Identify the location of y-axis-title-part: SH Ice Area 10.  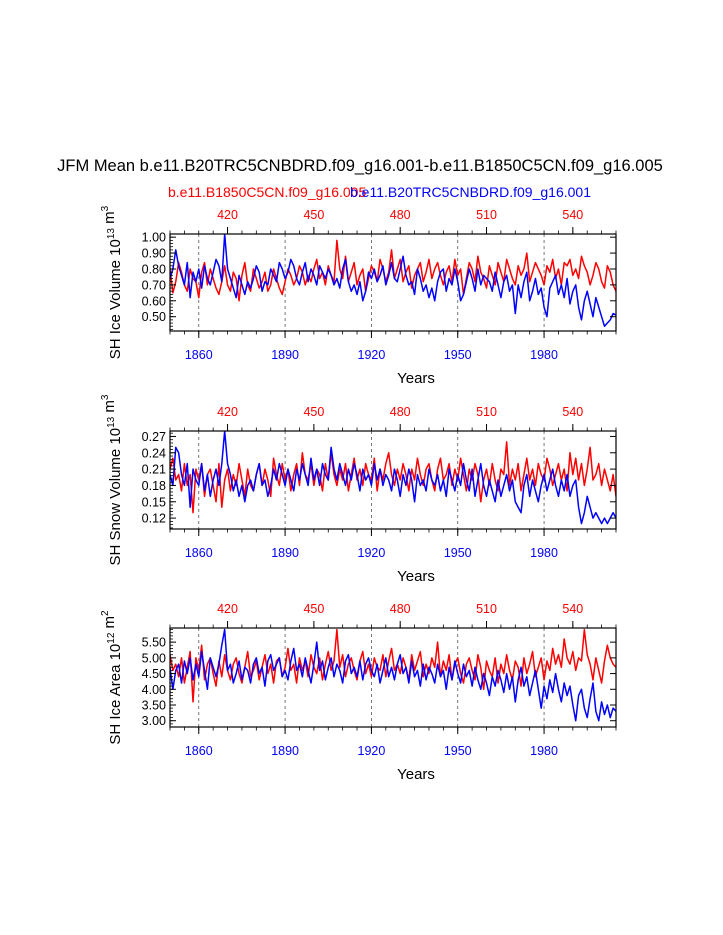
(115, 694).